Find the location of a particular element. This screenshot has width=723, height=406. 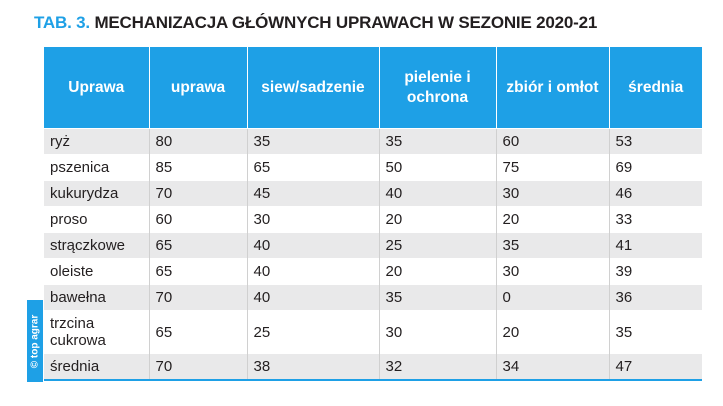

header-cell-harvest: zbiór i omłot is located at coordinates (553, 88).